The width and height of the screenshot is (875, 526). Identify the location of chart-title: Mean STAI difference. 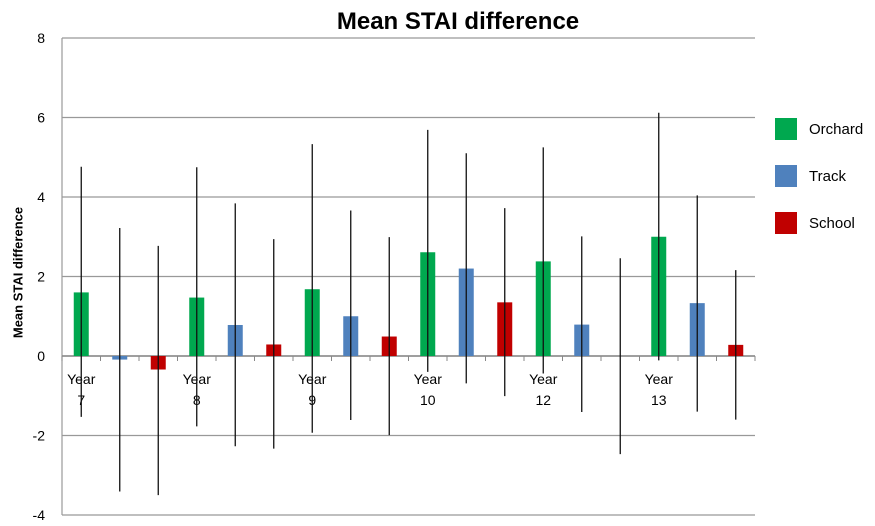
(458, 21).